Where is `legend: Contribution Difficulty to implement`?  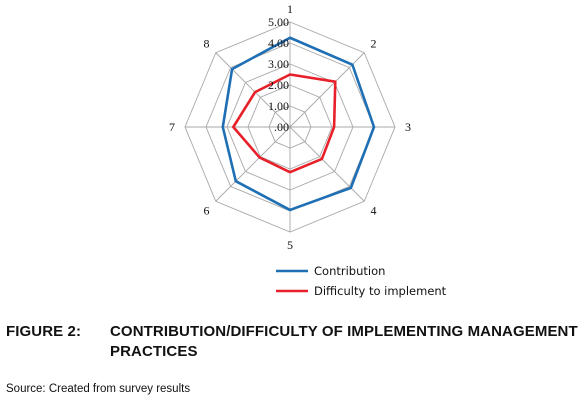
legend: Contribution Difficulty to implement is located at coordinates (361, 281).